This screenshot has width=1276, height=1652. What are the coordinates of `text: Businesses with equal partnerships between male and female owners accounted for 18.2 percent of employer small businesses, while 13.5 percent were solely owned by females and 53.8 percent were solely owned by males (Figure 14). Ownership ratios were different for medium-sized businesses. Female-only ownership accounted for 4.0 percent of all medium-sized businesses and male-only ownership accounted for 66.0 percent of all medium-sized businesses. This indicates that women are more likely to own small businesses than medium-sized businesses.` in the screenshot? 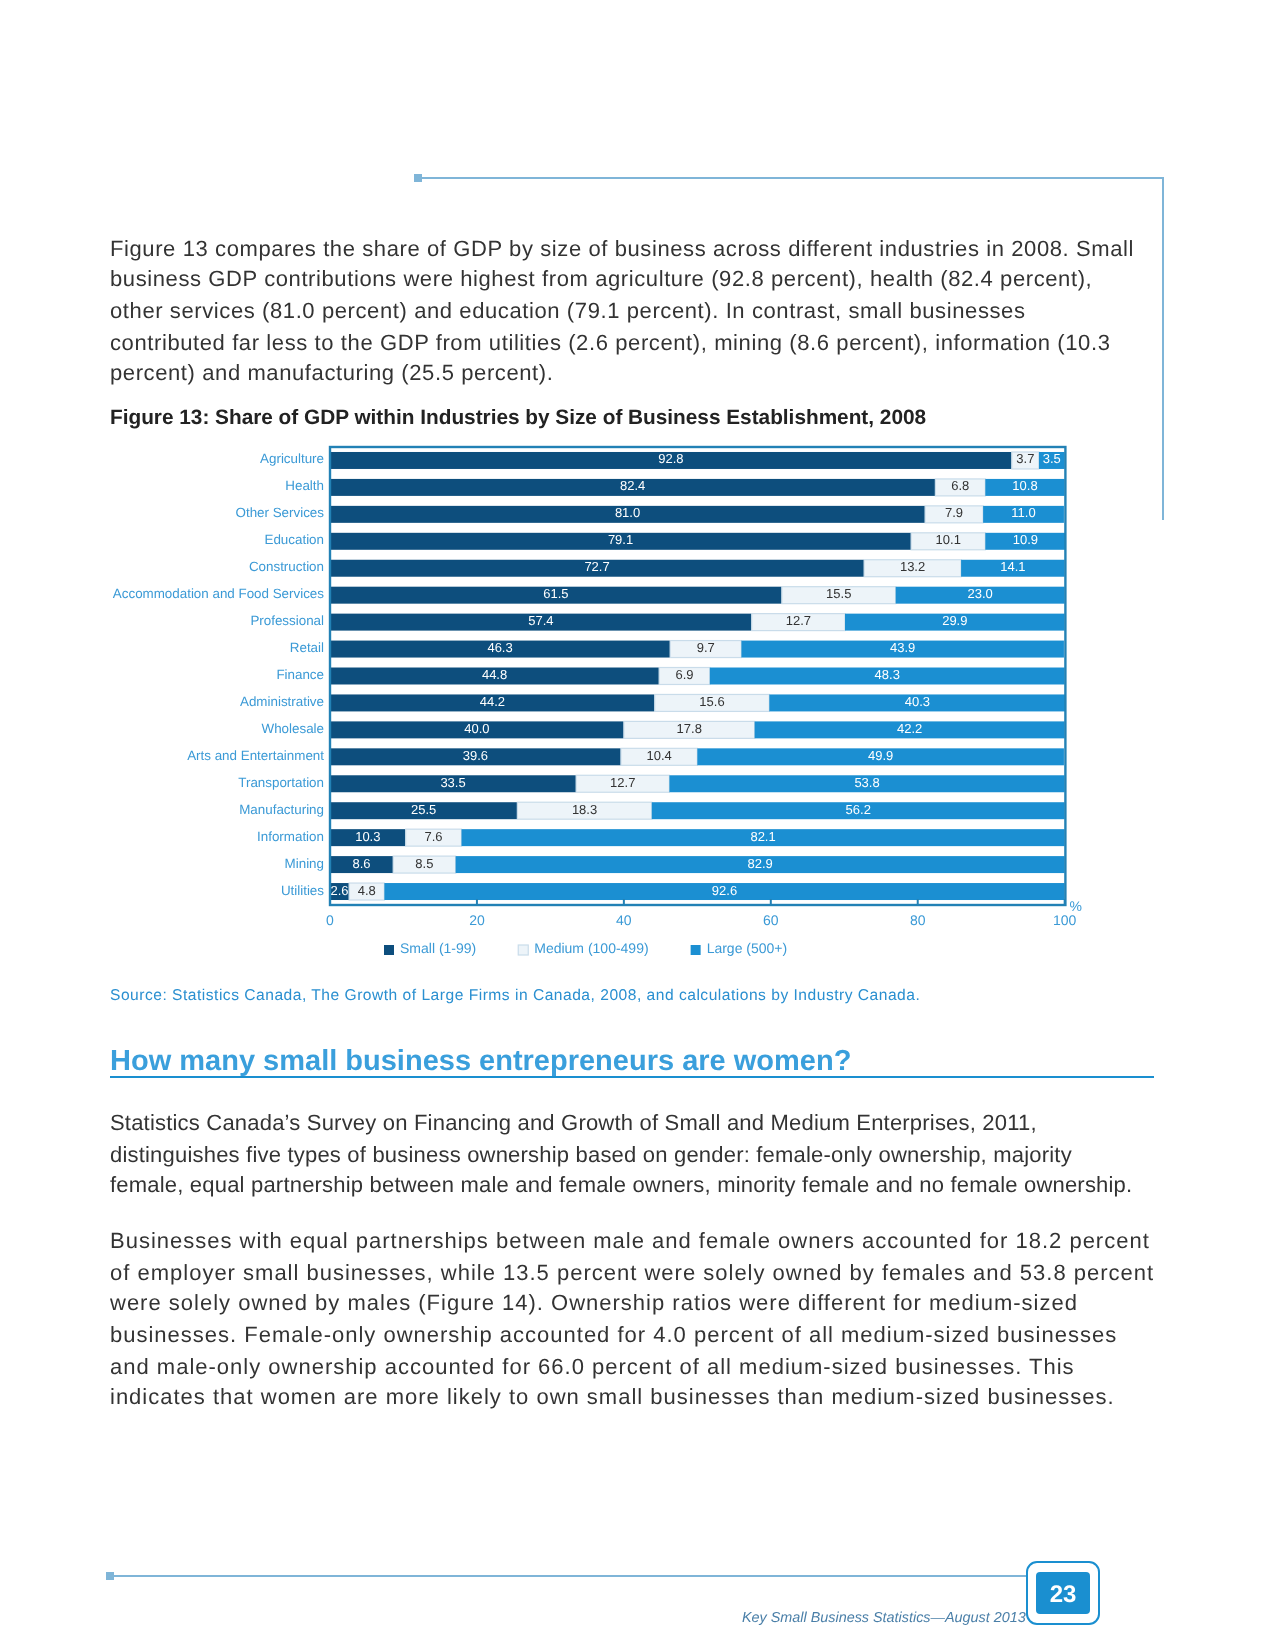 It's located at (633, 1321).